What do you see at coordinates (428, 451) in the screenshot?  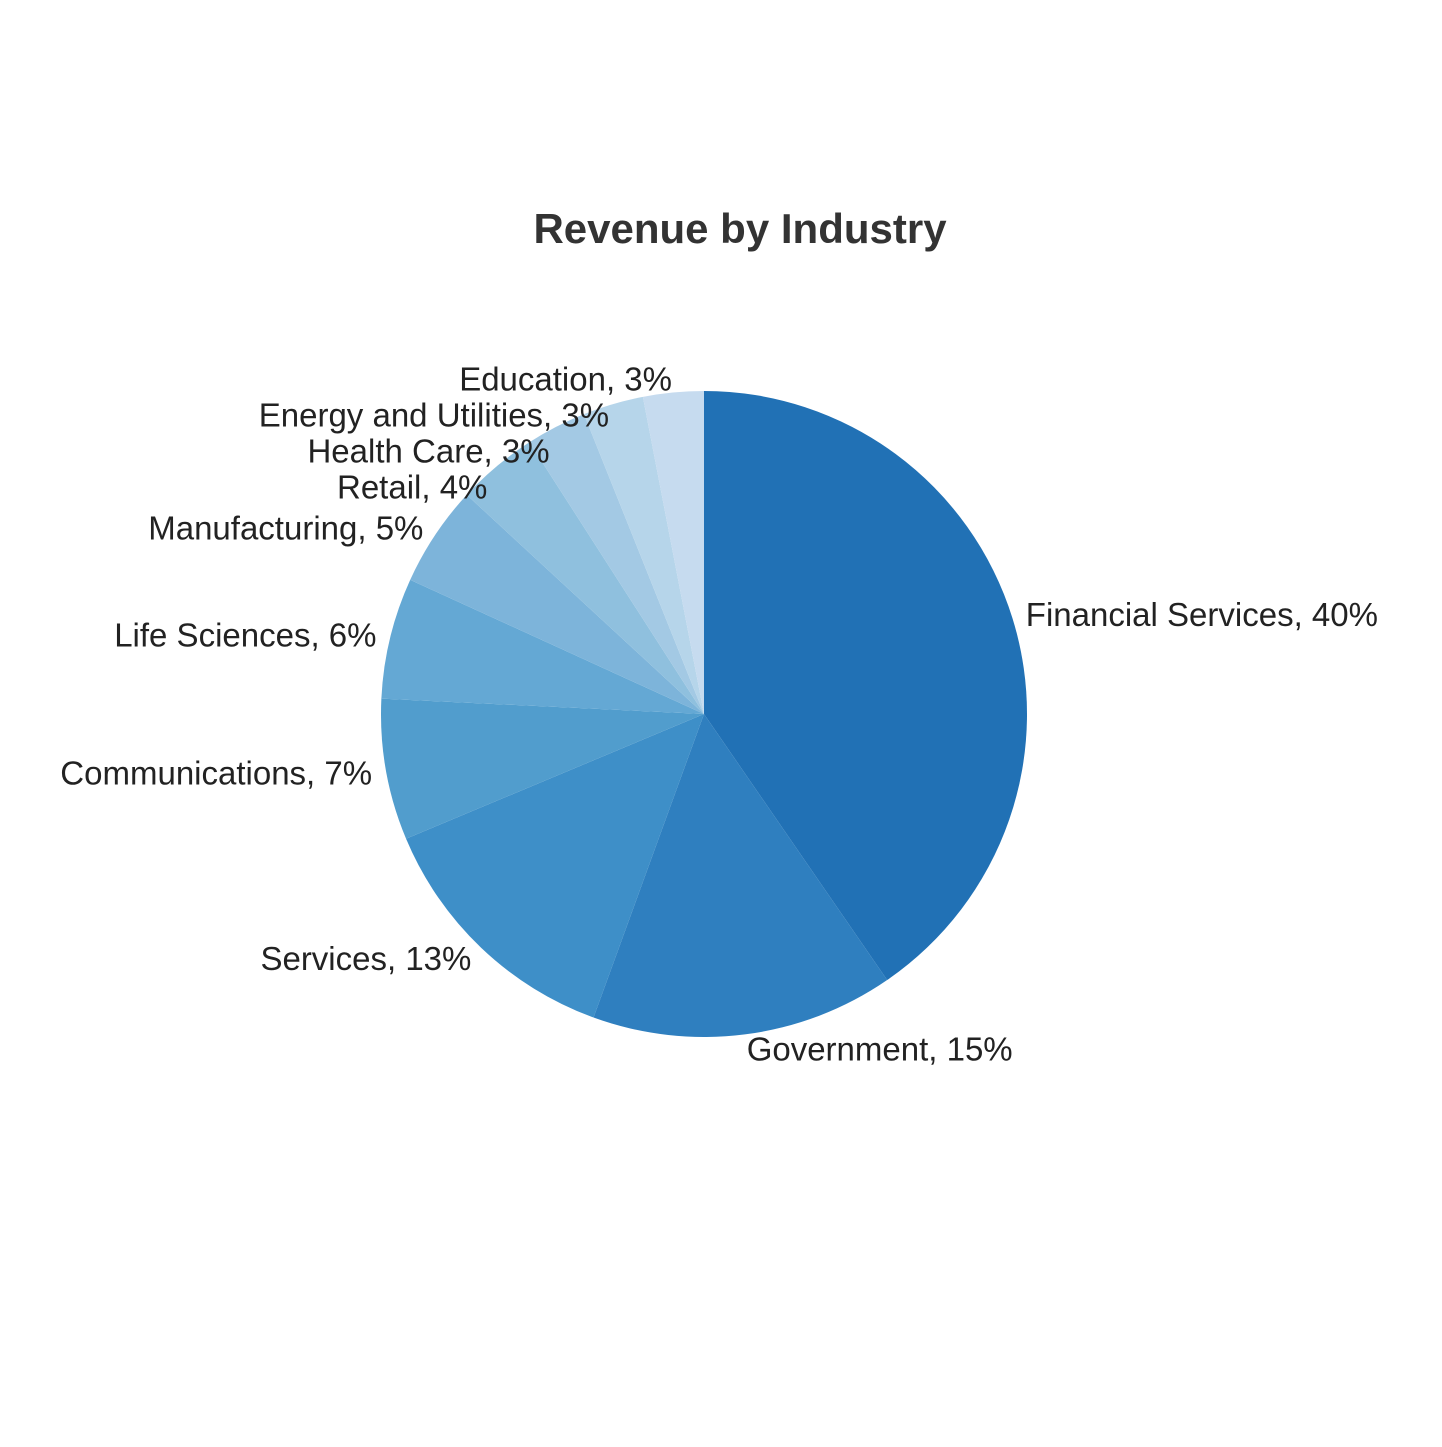 I see `pie-label-health-care: Health Care, 3%` at bounding box center [428, 451].